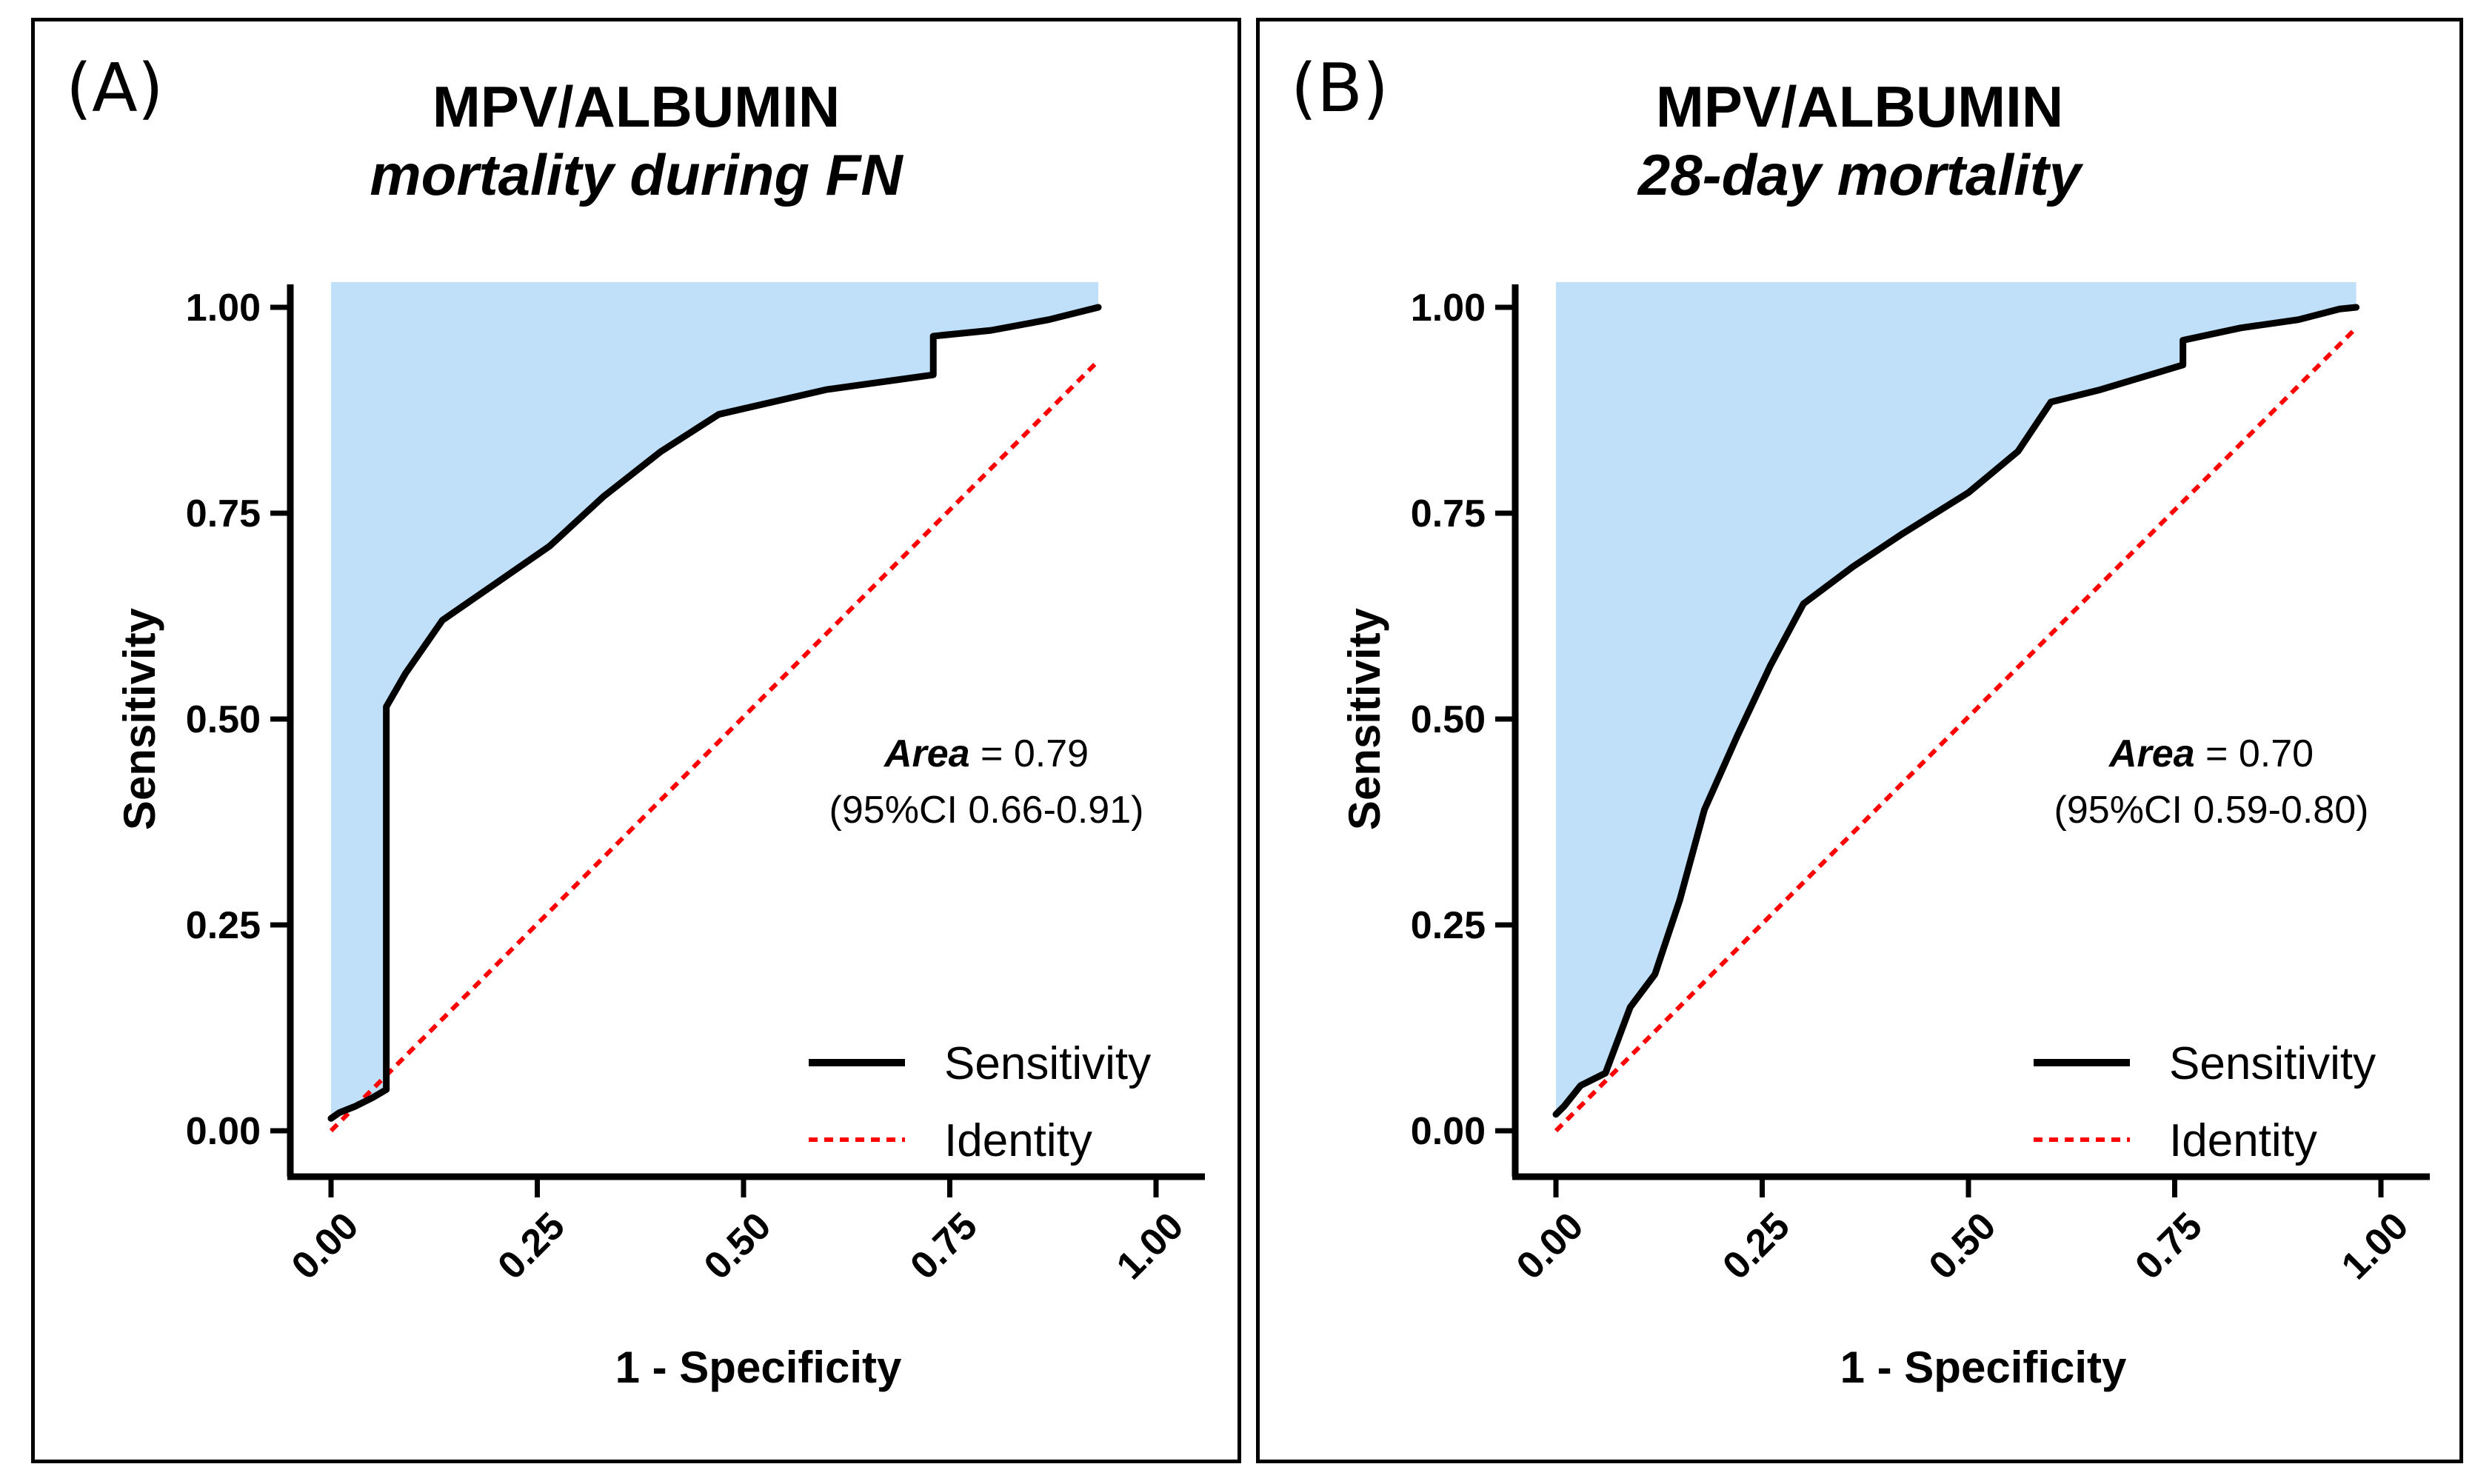 This screenshot has height=1484, width=2475. Describe the element at coordinates (115, 88) in the screenshot. I see `panel-label: (A)` at that location.